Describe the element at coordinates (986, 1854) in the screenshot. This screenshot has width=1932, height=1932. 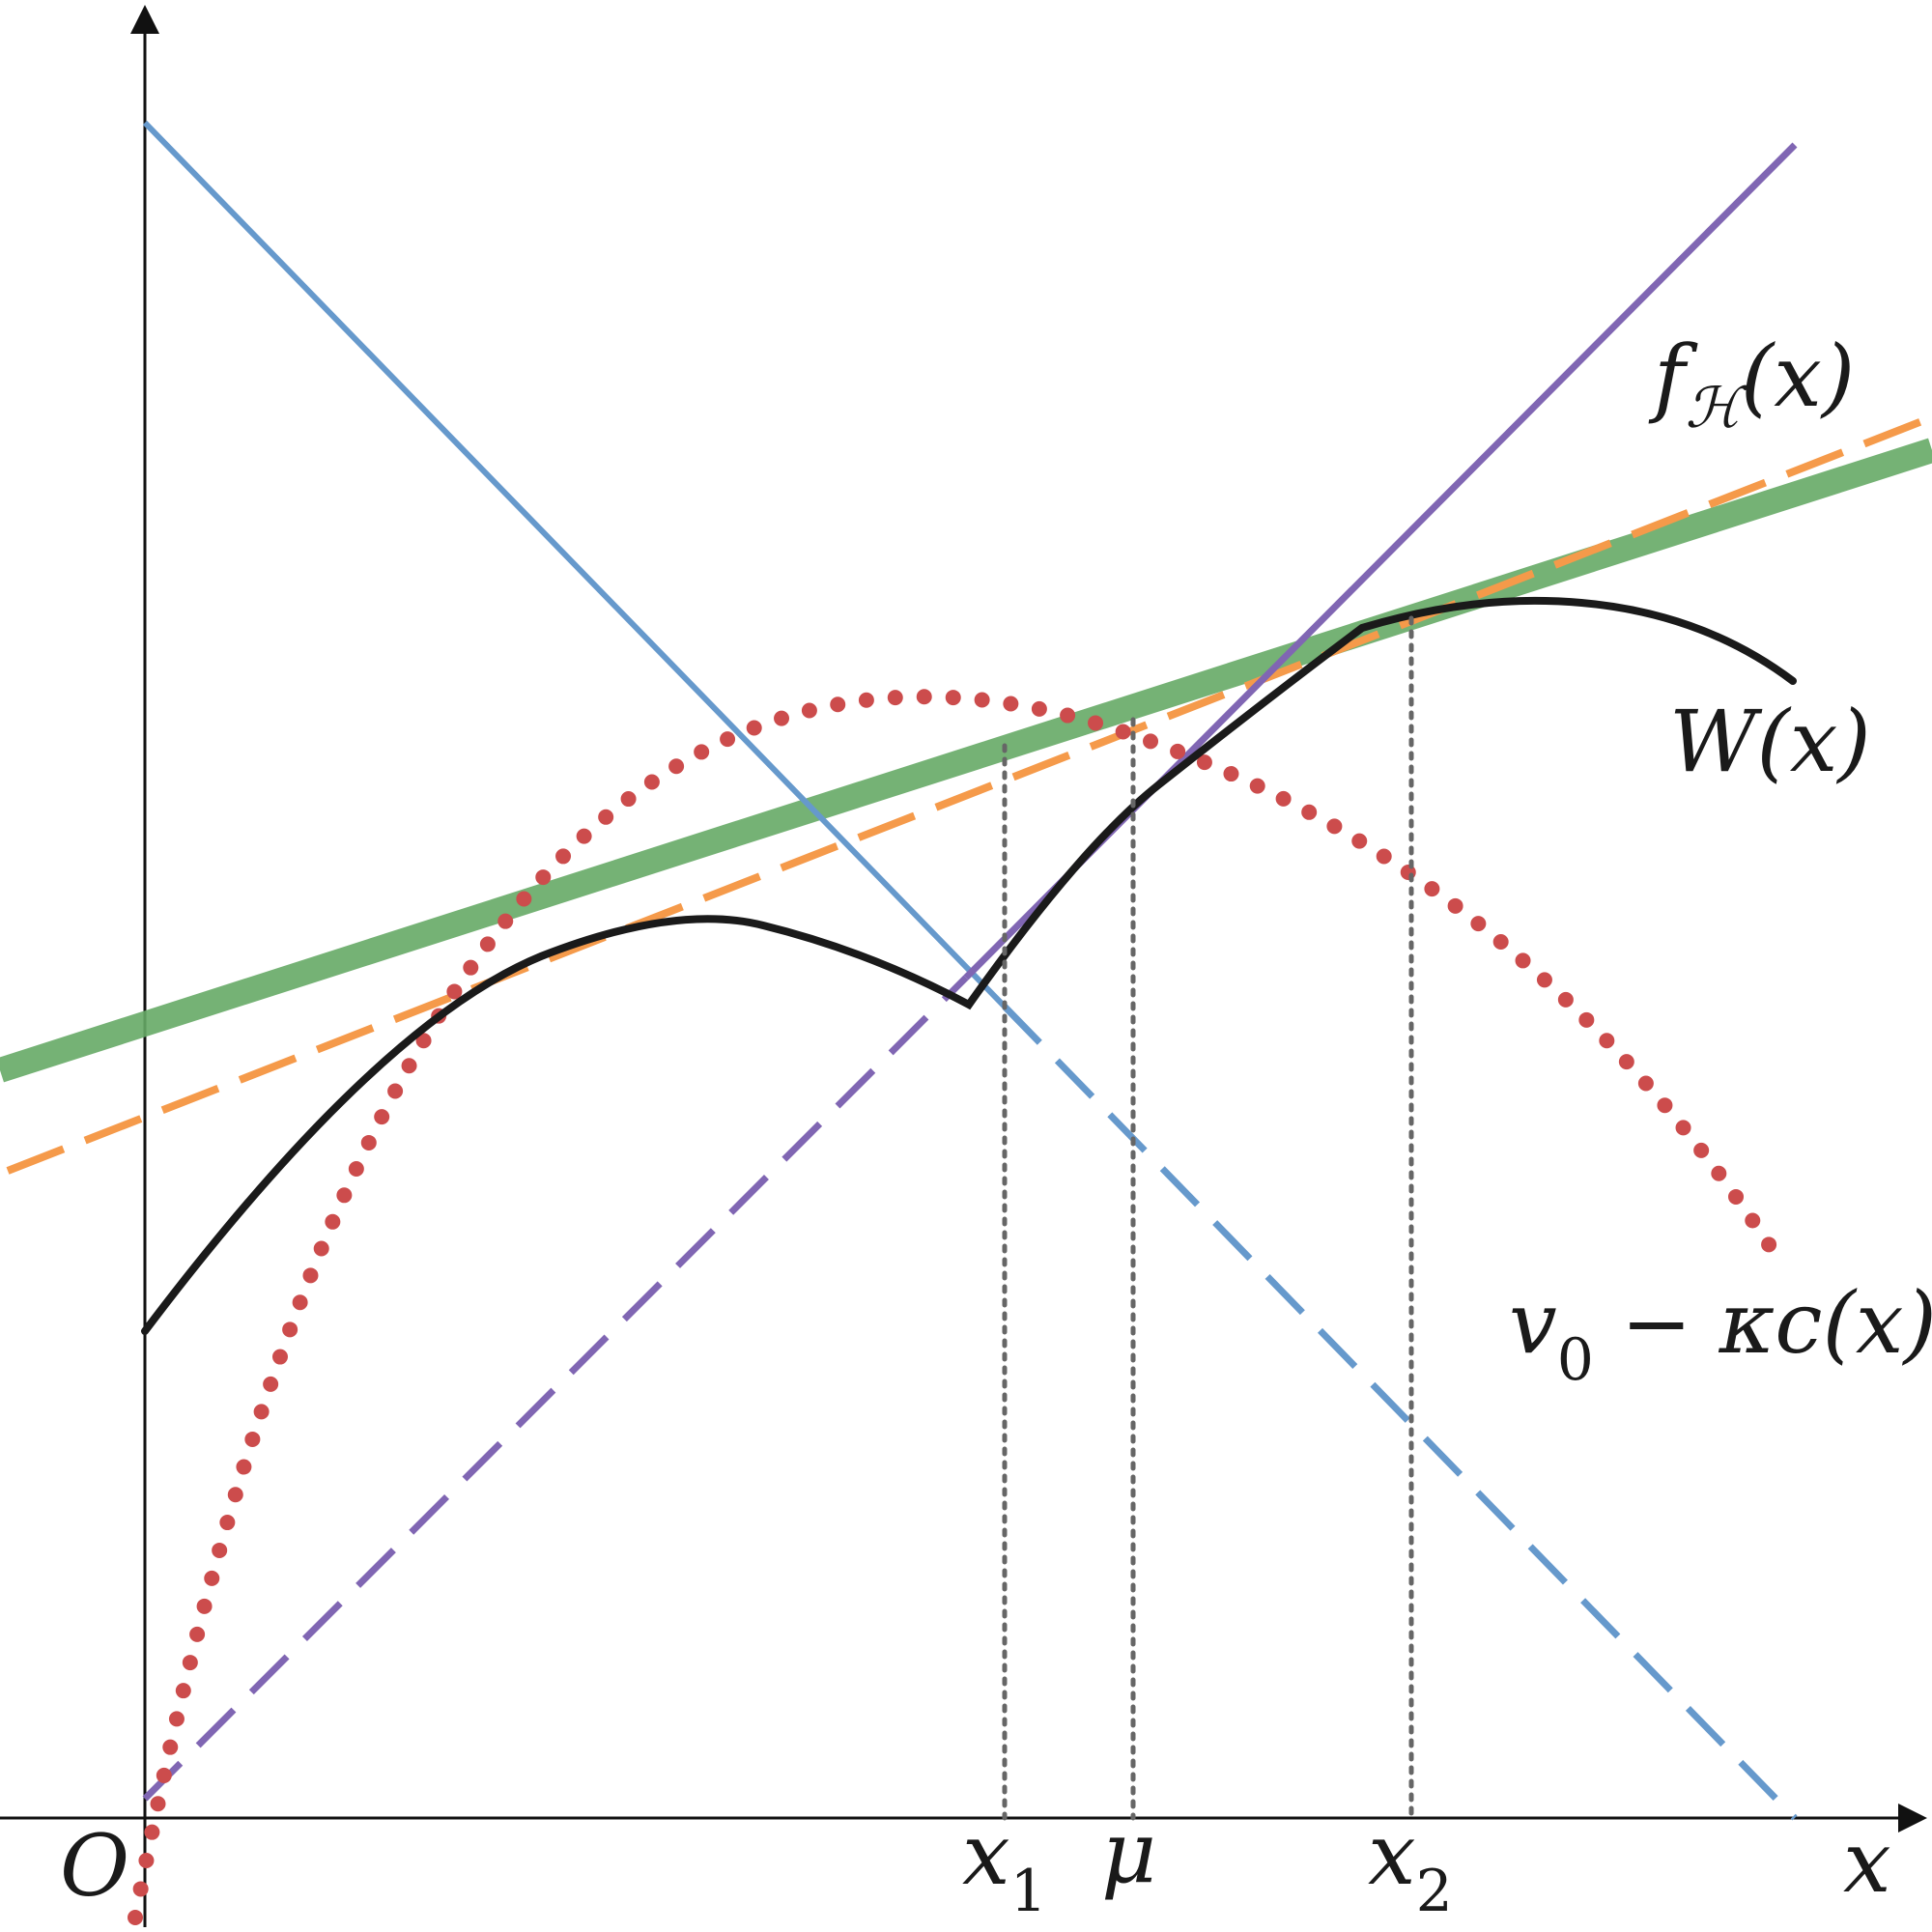
I see `x1-label-main: x` at that location.